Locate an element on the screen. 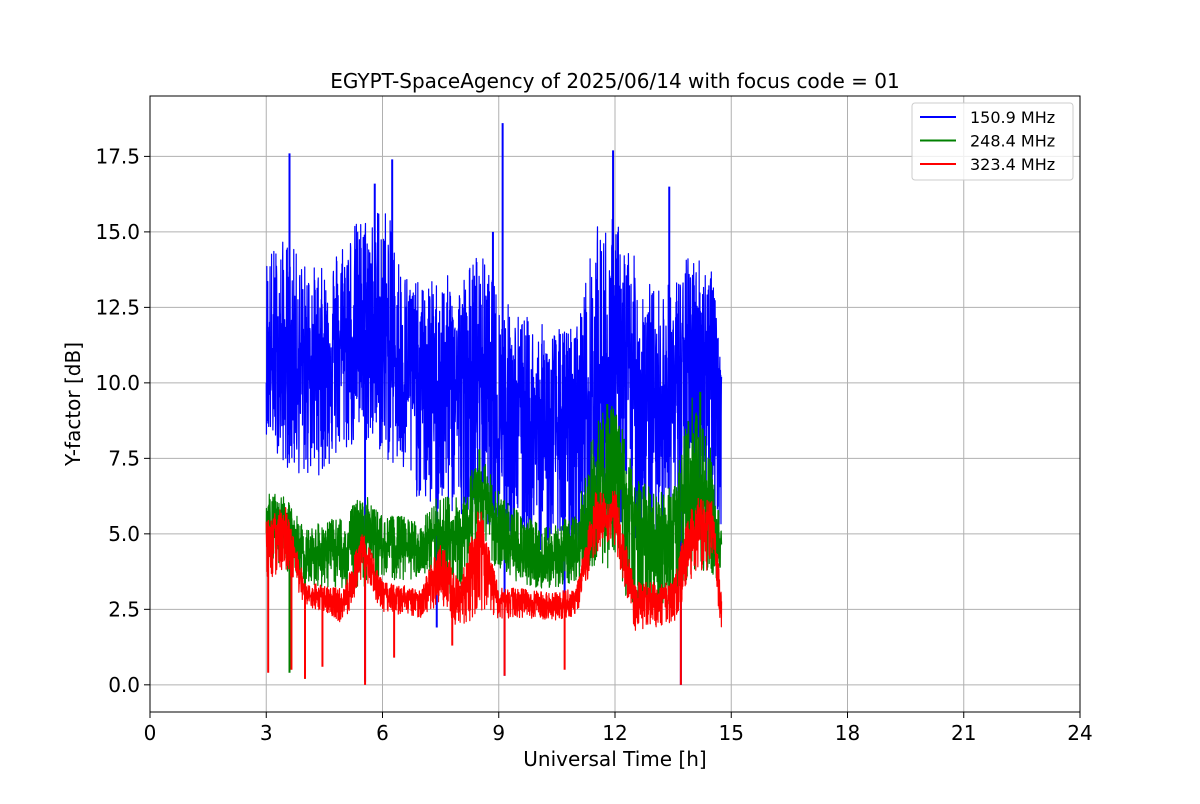  legend-label: 248.4 MHz is located at coordinates (1012, 141).